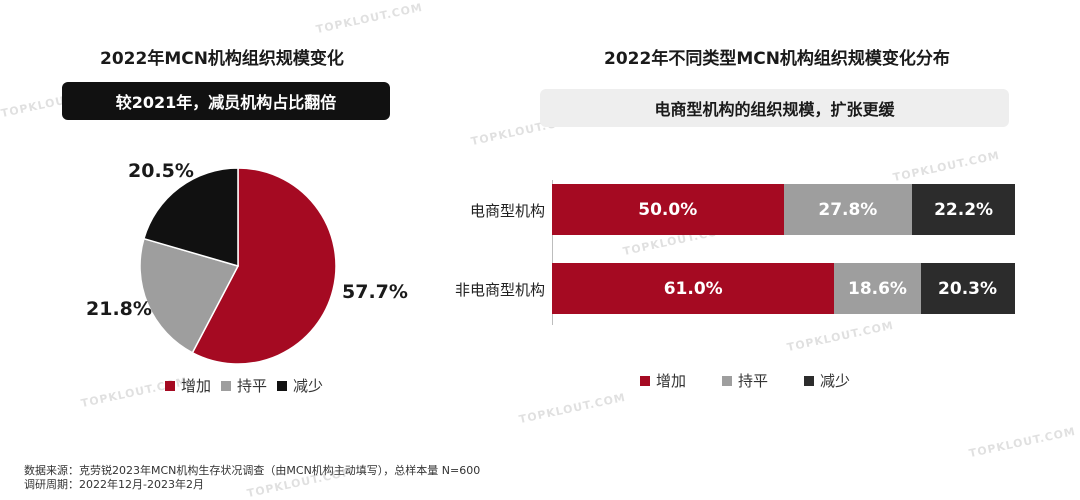  I want to click on bar-value-label: 27.8%, so click(848, 209).